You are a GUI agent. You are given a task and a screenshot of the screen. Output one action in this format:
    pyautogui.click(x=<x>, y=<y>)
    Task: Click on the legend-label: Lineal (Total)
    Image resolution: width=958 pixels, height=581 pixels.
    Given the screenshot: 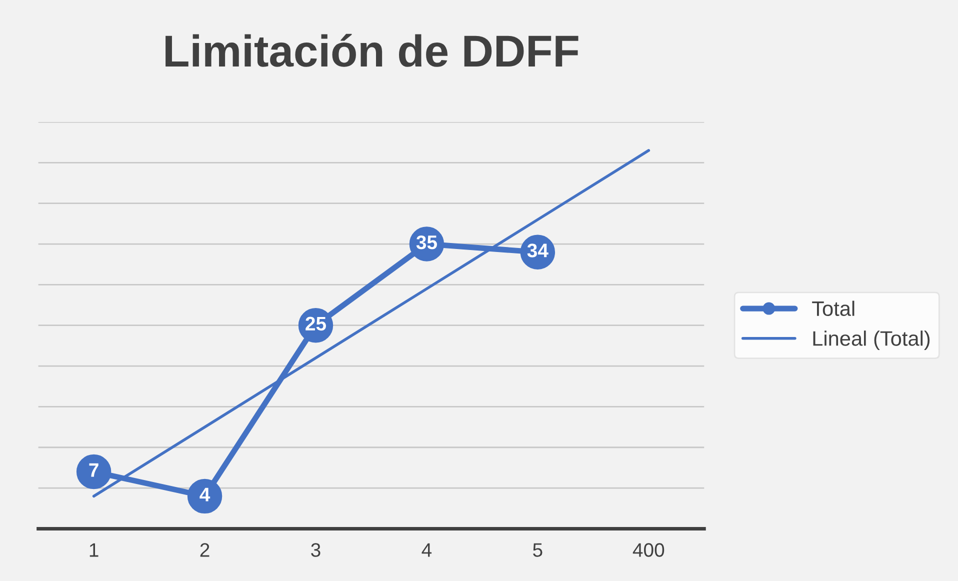 What is the action you would take?
    pyautogui.click(x=871, y=340)
    